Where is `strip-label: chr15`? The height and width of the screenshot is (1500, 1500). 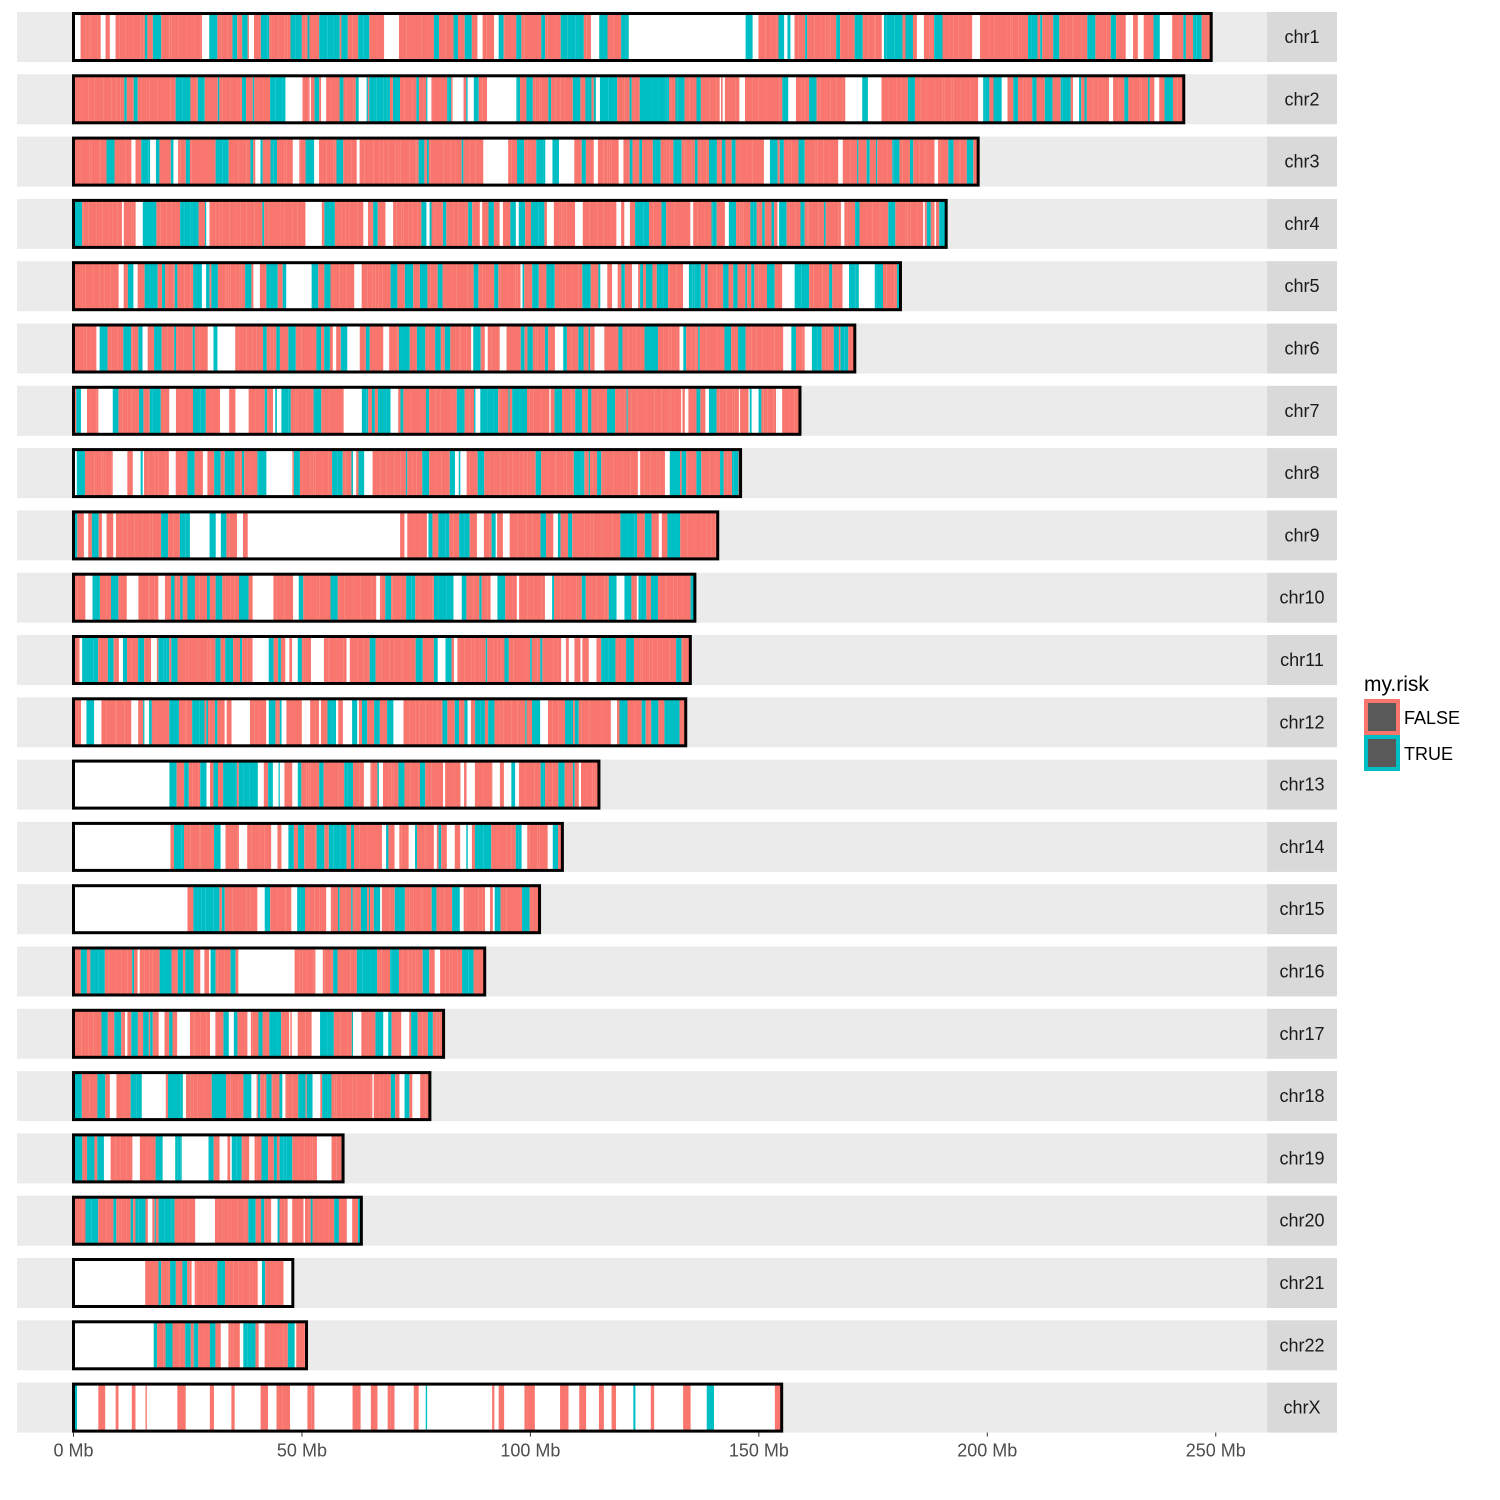
strip-label: chr15 is located at coordinates (1301, 909).